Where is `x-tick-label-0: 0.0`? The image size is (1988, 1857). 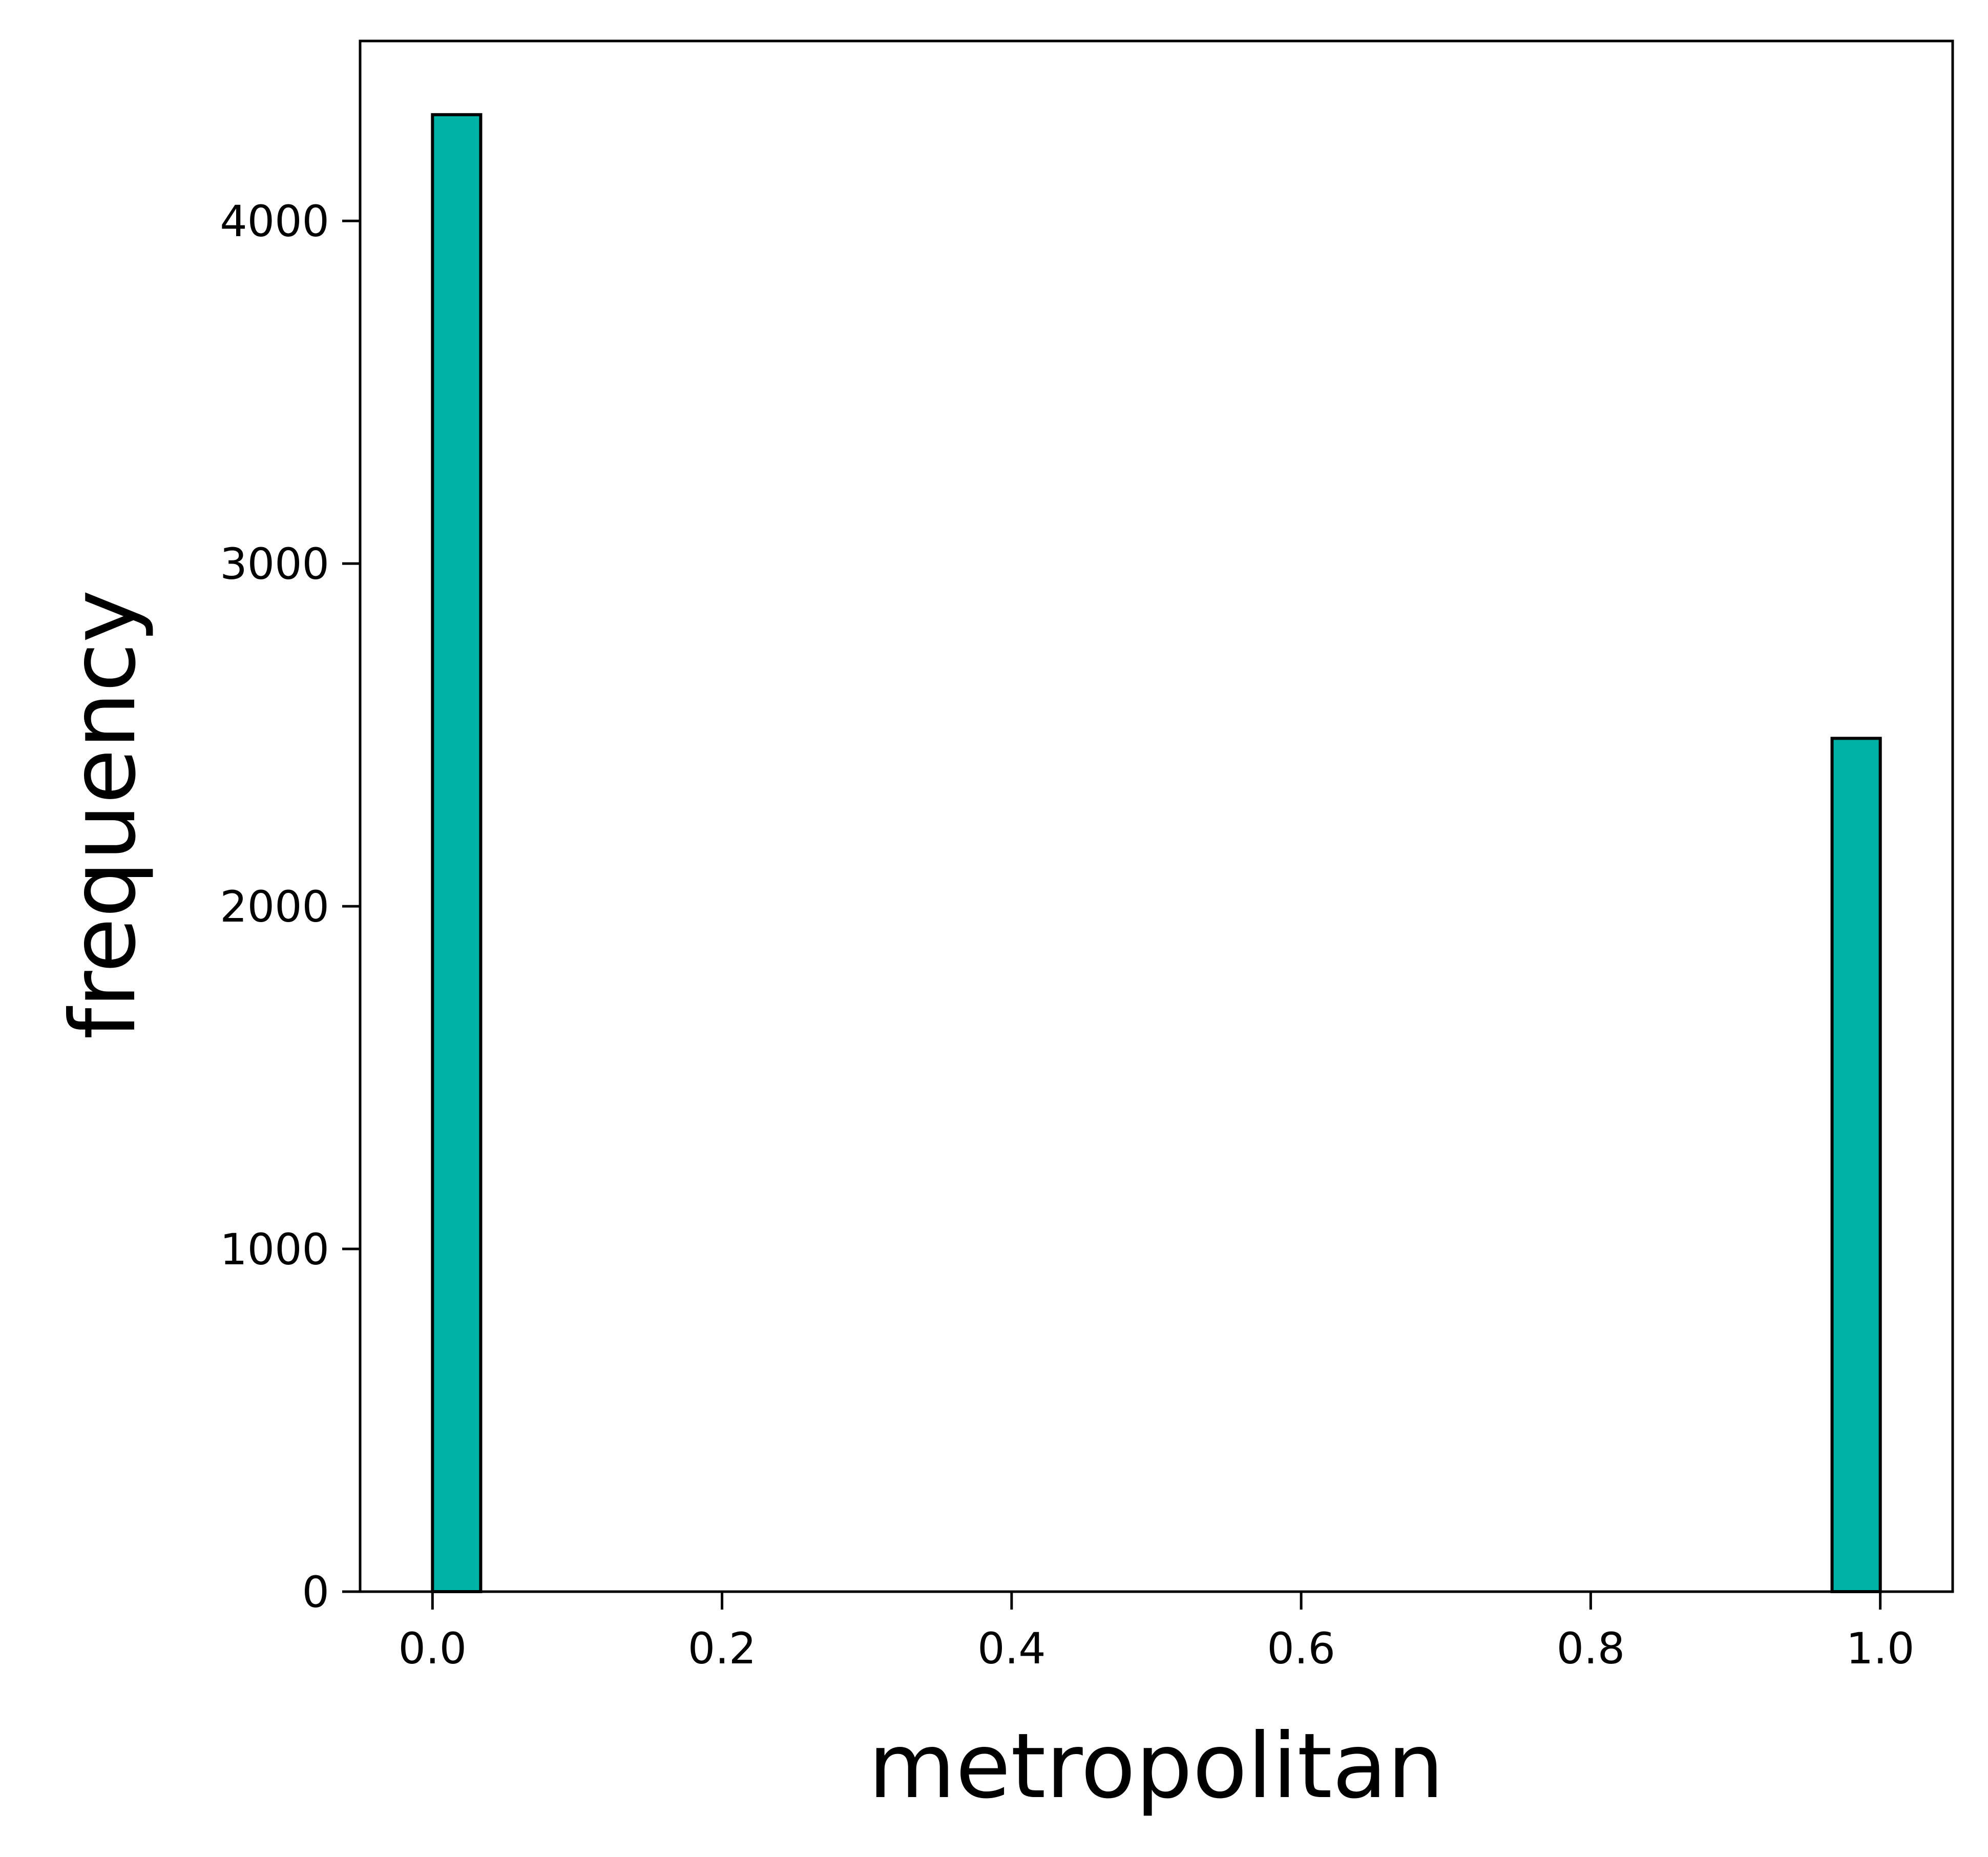 x-tick-label-0: 0.0 is located at coordinates (433, 1648).